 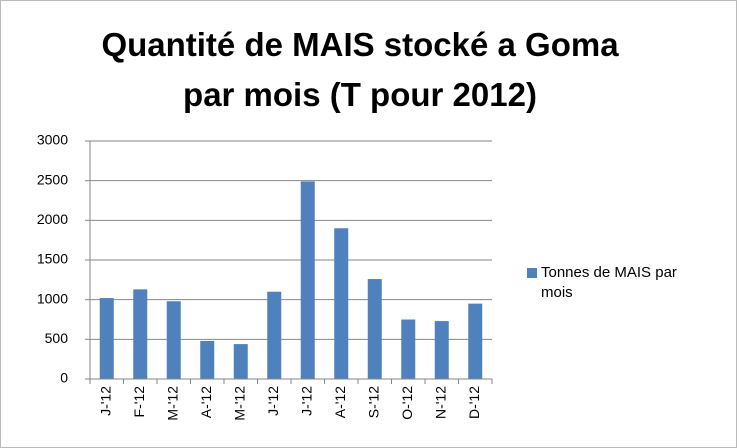 What do you see at coordinates (407, 403) in the screenshot?
I see `x-tick-label: O-'12` at bounding box center [407, 403].